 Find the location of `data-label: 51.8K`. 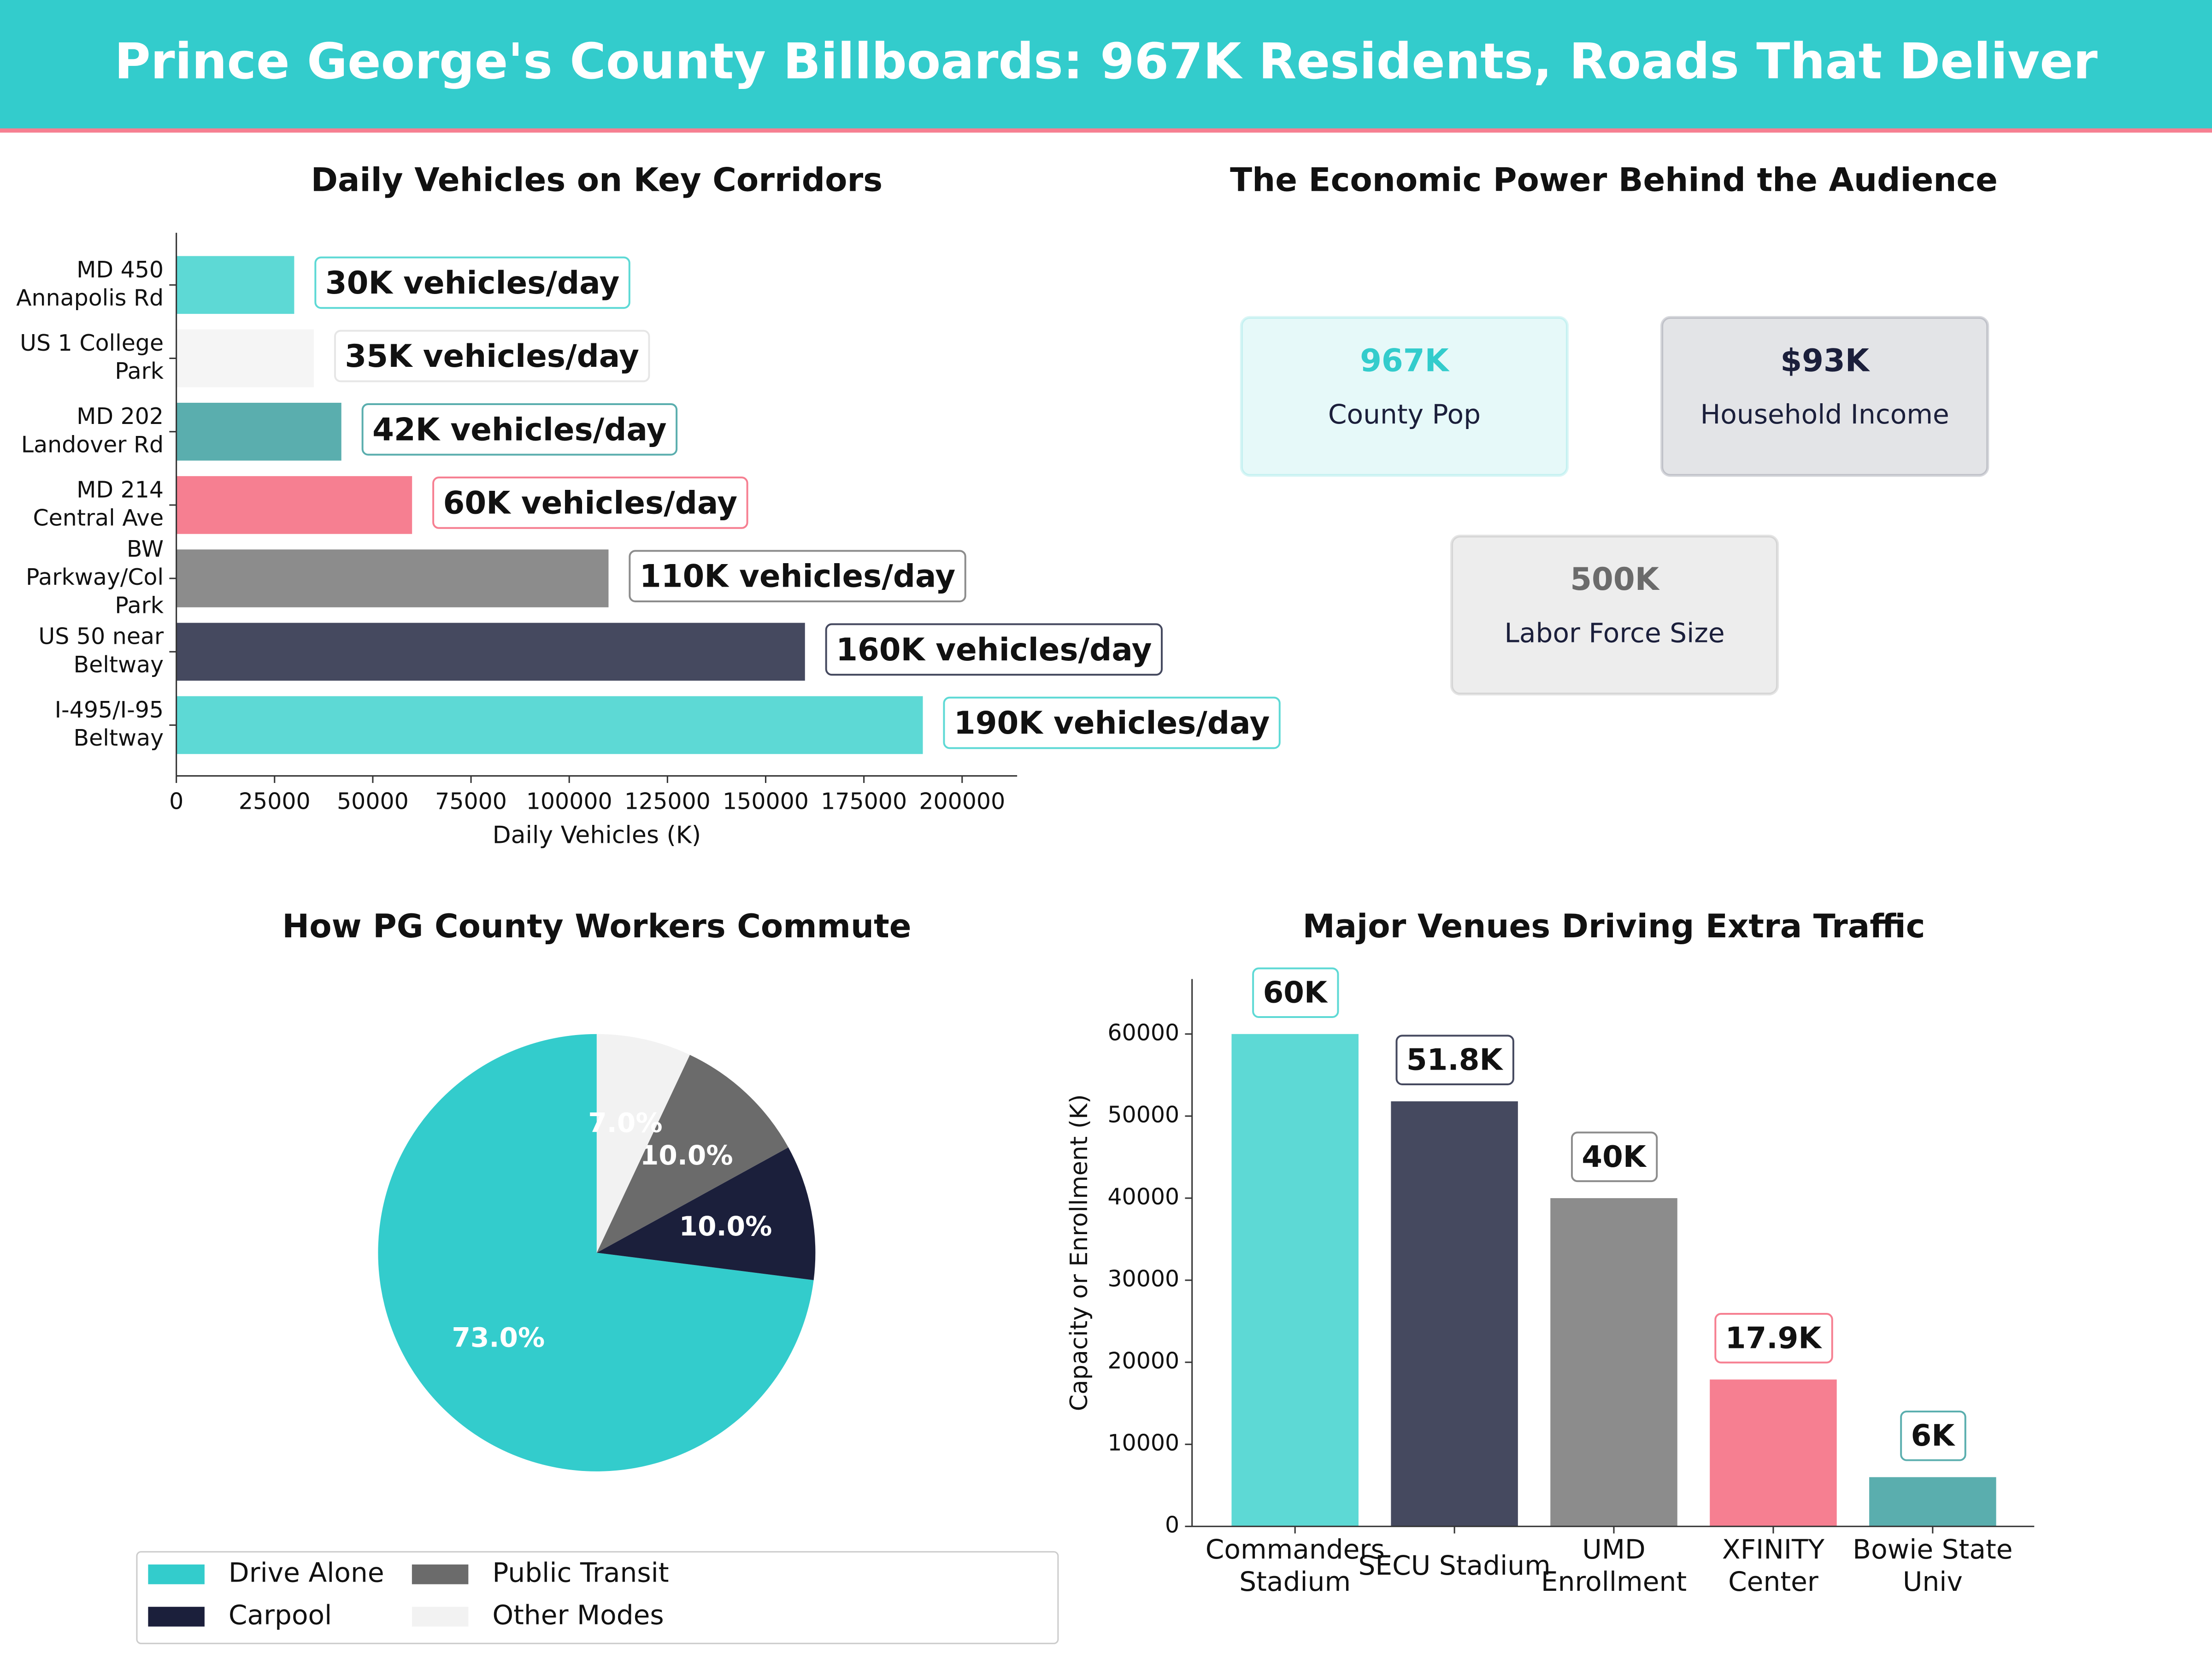

data-label: 51.8K is located at coordinates (1455, 1060).